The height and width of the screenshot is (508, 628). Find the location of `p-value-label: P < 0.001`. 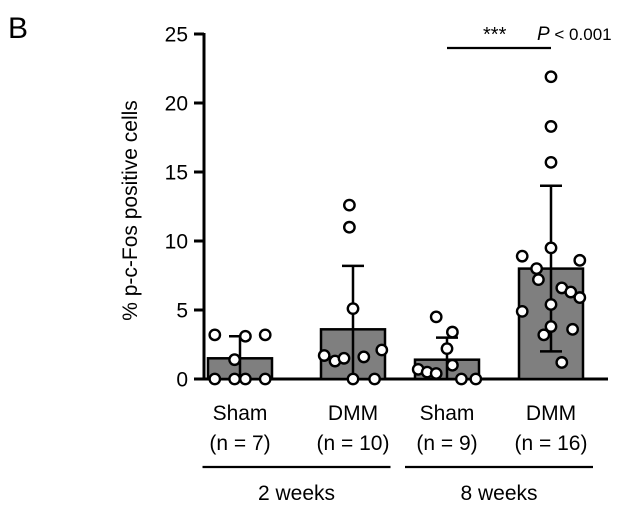

p-value-label: P < 0.001 is located at coordinates (574, 34).